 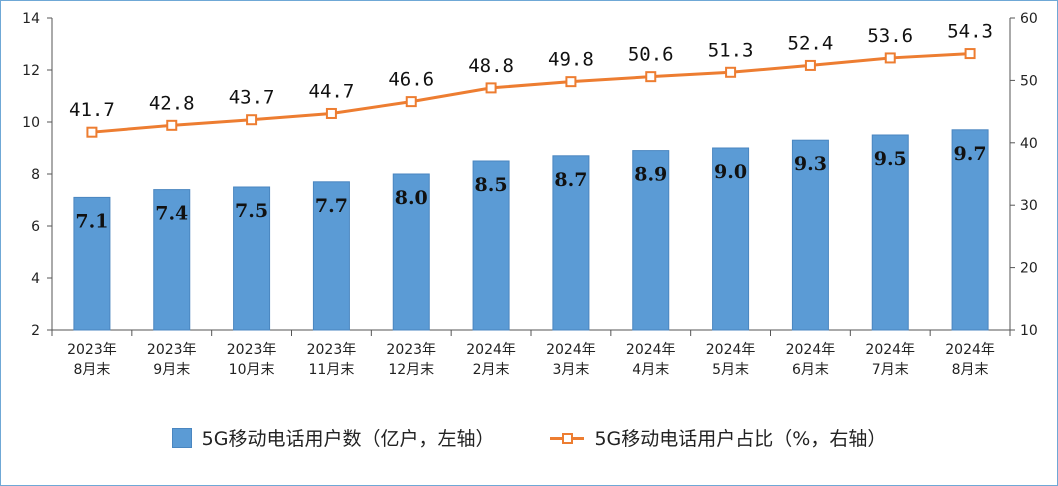 I want to click on line-data-label: 50.6, so click(x=651, y=55).